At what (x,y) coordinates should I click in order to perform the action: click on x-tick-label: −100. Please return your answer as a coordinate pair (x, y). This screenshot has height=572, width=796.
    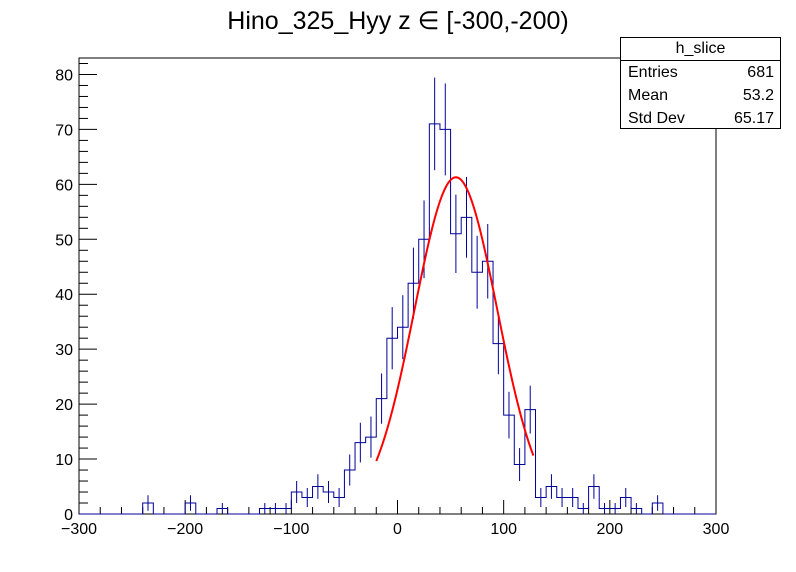
    Looking at the image, I should click on (291, 529).